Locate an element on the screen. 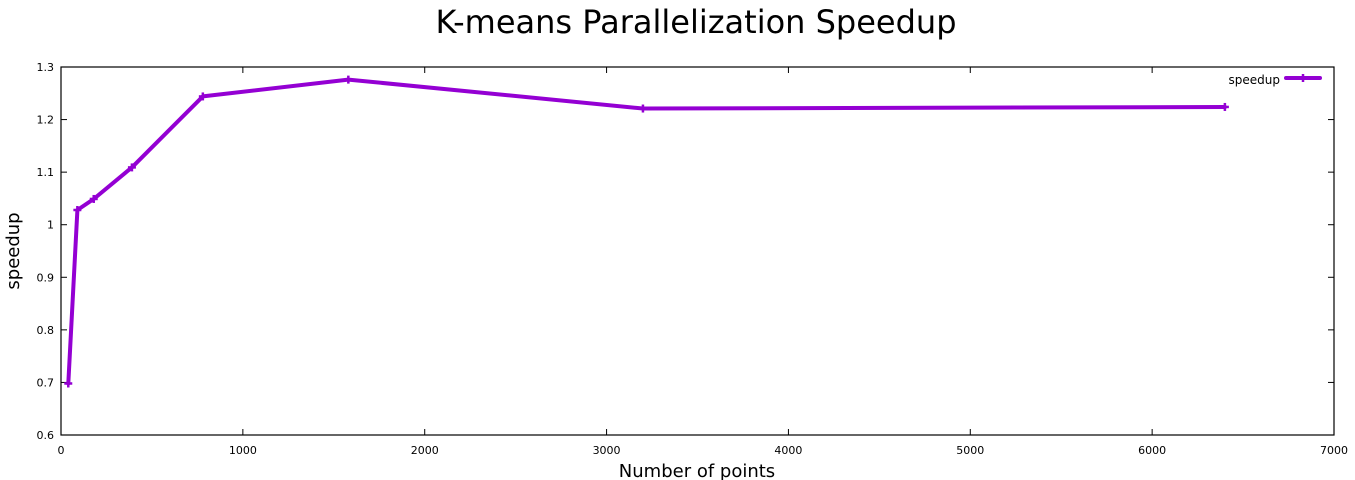 This screenshot has height=480, width=1355. x-tick-label: 1000 is located at coordinates (243, 450).